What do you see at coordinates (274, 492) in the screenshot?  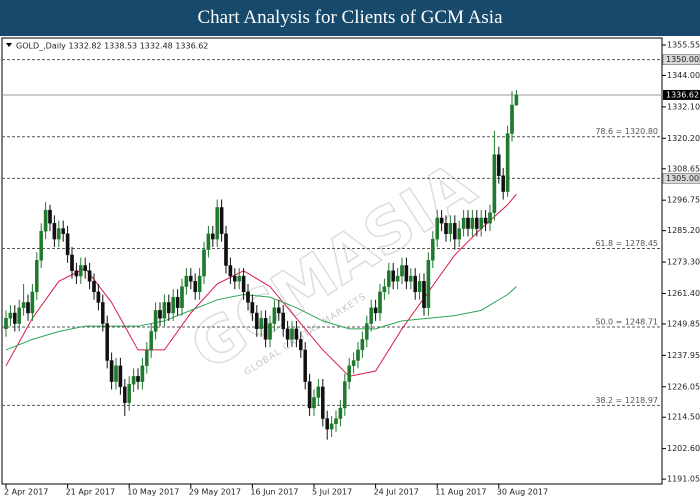 I see `x-tick-label: 16 Jun 2017` at bounding box center [274, 492].